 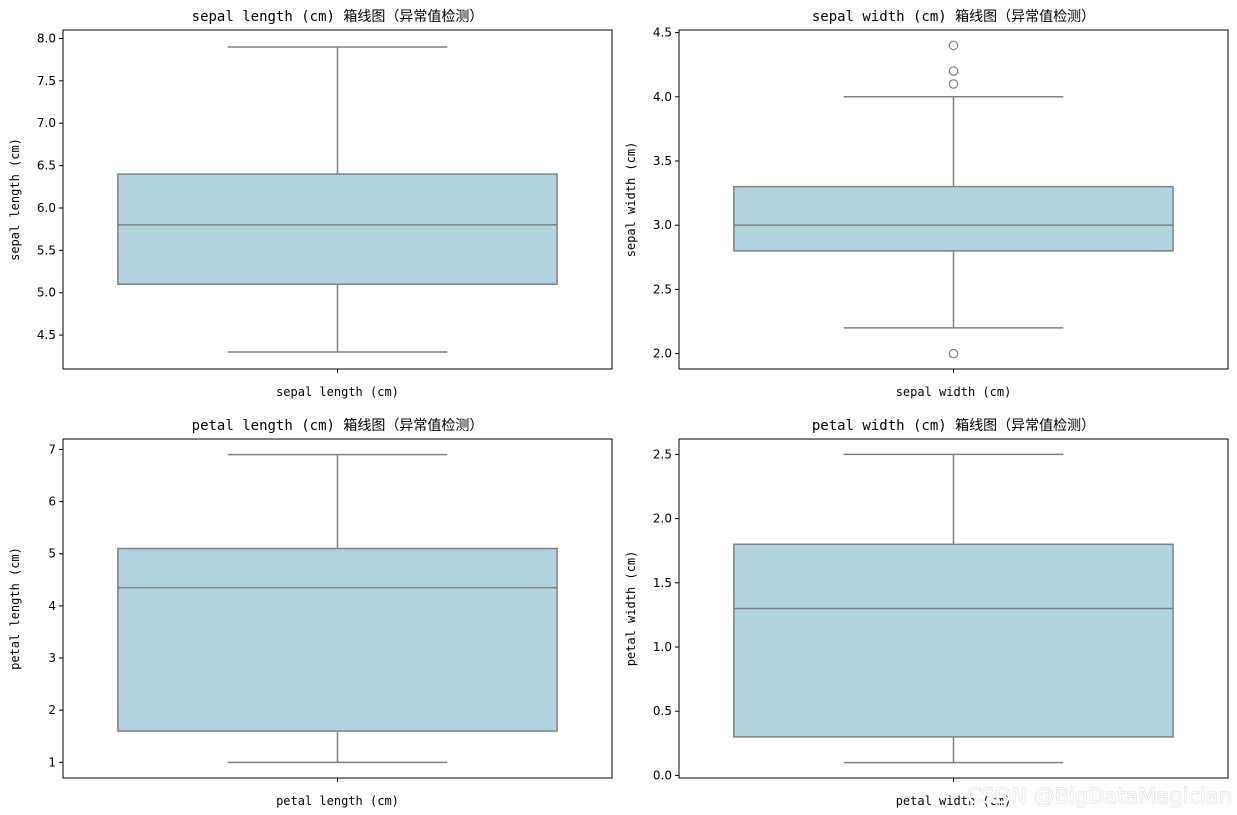 I want to click on y-tick-label: 3.5, so click(x=662, y=161).